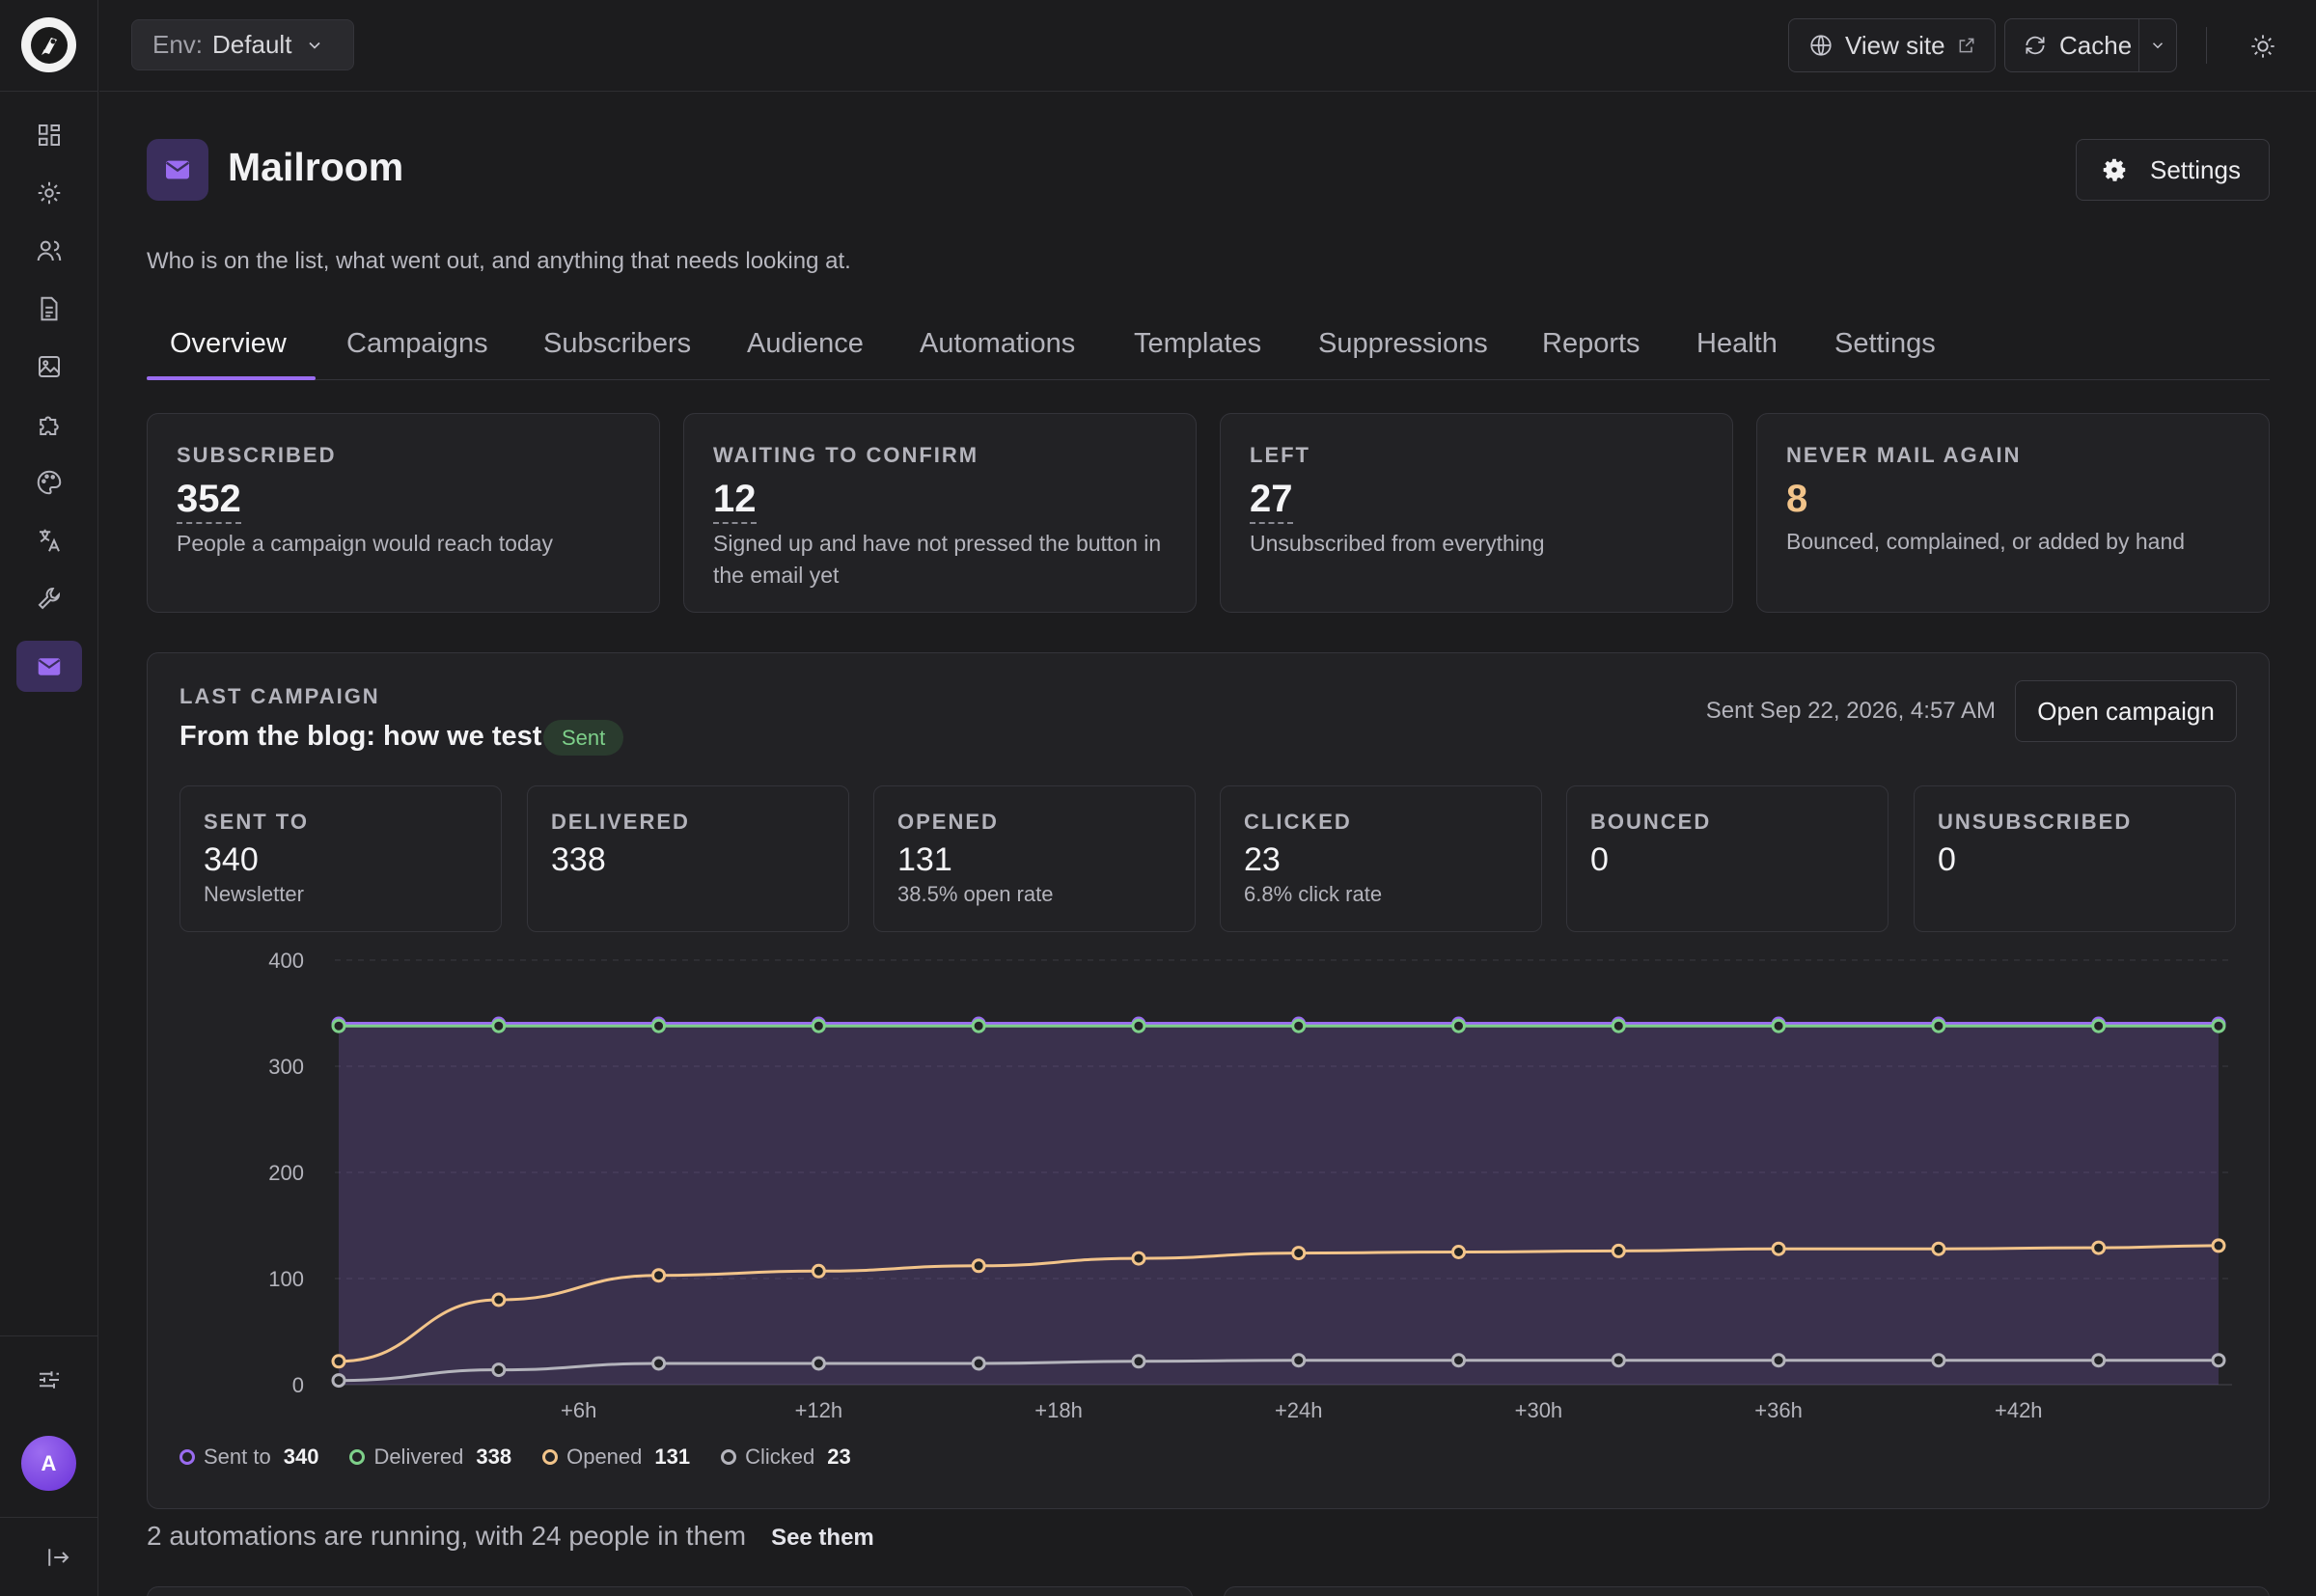 This screenshot has width=2316, height=1596. What do you see at coordinates (2071, 45) in the screenshot?
I see `cache-button: Cache` at bounding box center [2071, 45].